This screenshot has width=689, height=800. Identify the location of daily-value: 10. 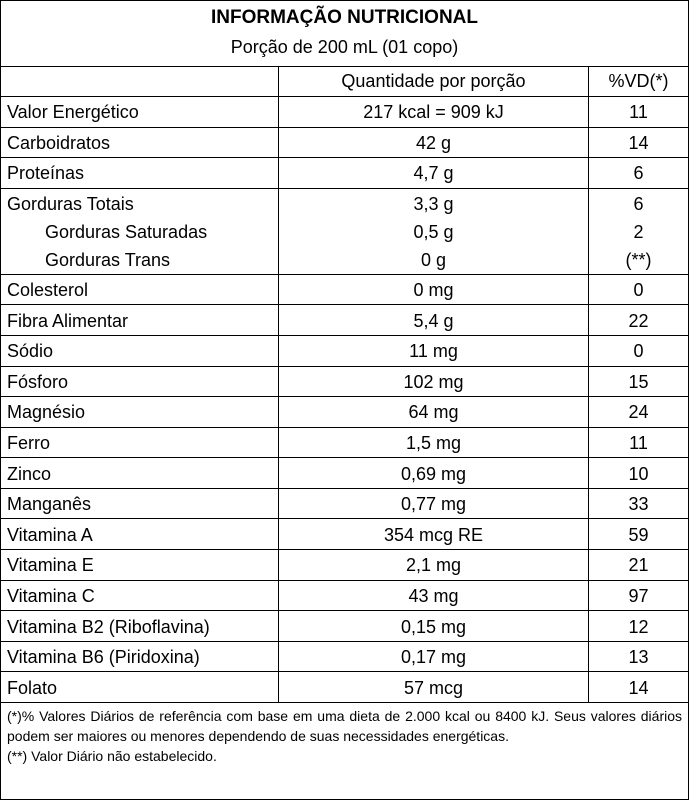
(638, 473).